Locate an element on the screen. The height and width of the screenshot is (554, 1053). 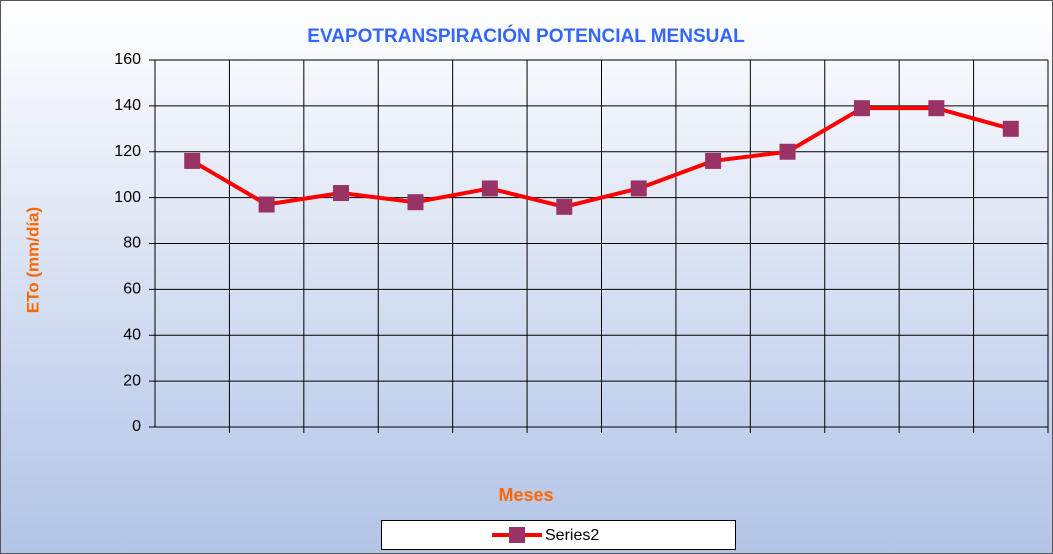
x-axis-label: Meses is located at coordinates (525, 495).